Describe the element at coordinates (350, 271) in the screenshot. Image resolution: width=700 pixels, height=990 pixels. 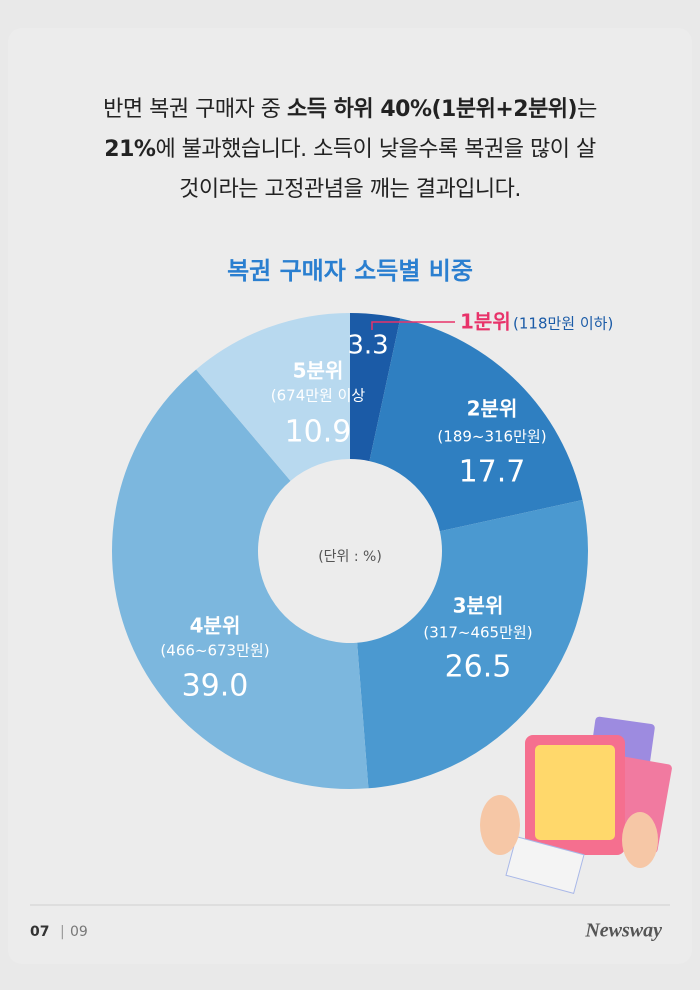
I see `chart-title: 복권 구매자 소득별 비중` at that location.